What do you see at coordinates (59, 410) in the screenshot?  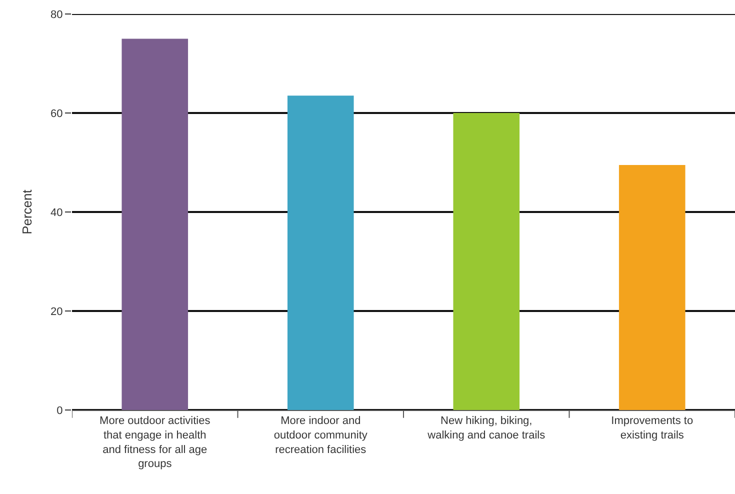 I see `y-tick-label: 0` at bounding box center [59, 410].